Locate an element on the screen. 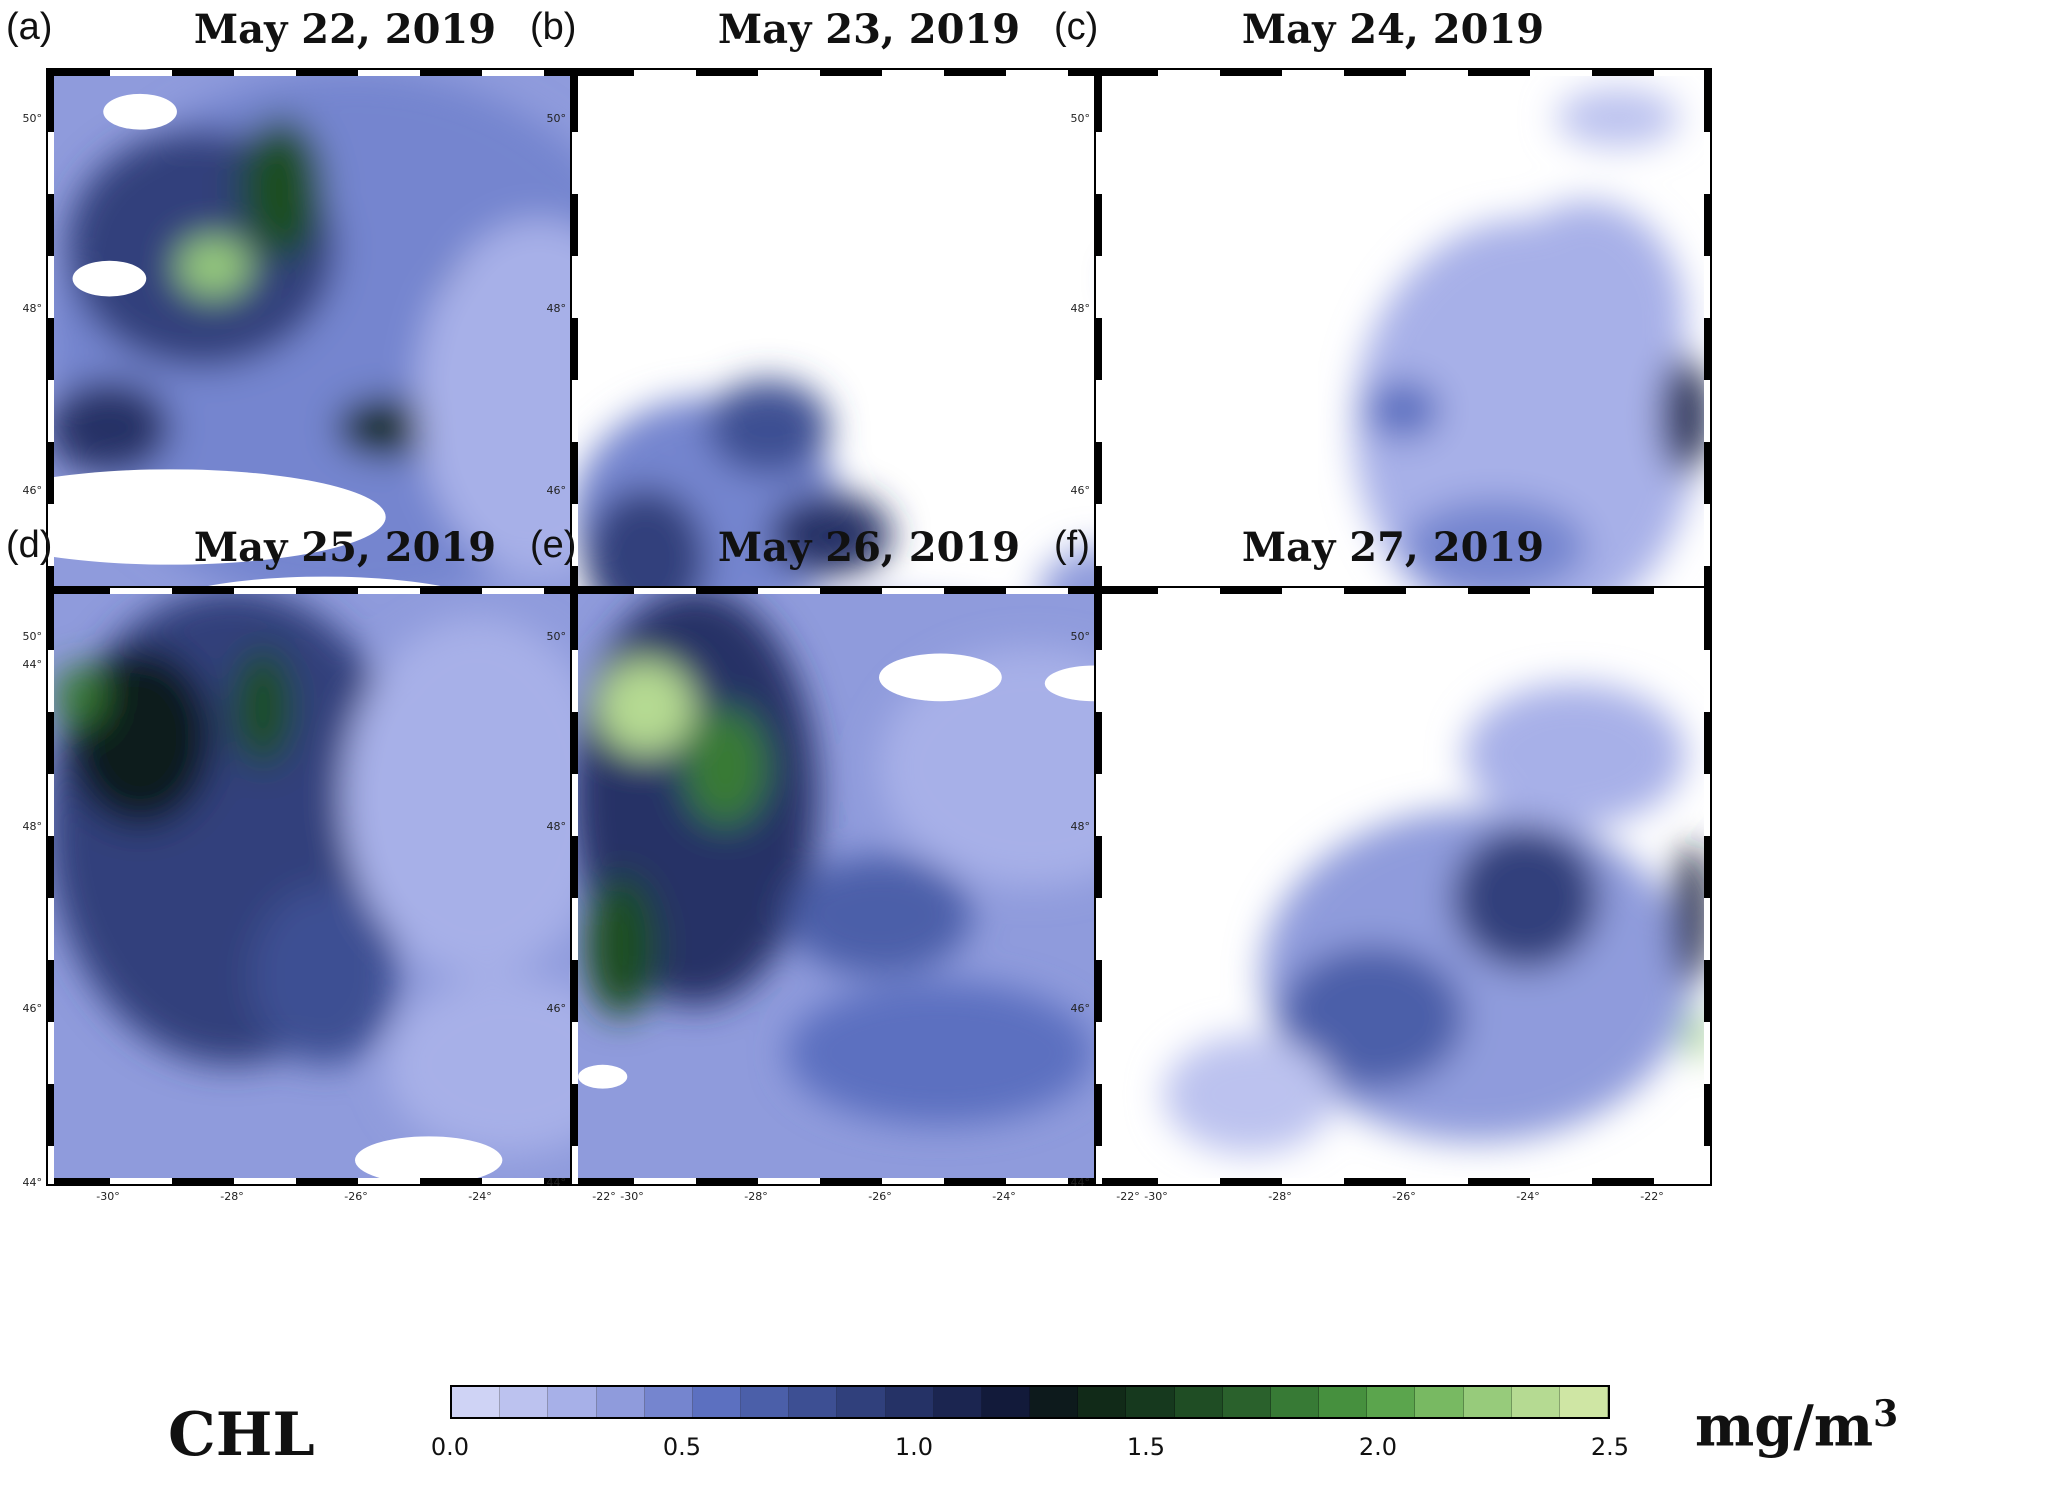  panel-title: May 26, 2019 is located at coordinates (869, 547).